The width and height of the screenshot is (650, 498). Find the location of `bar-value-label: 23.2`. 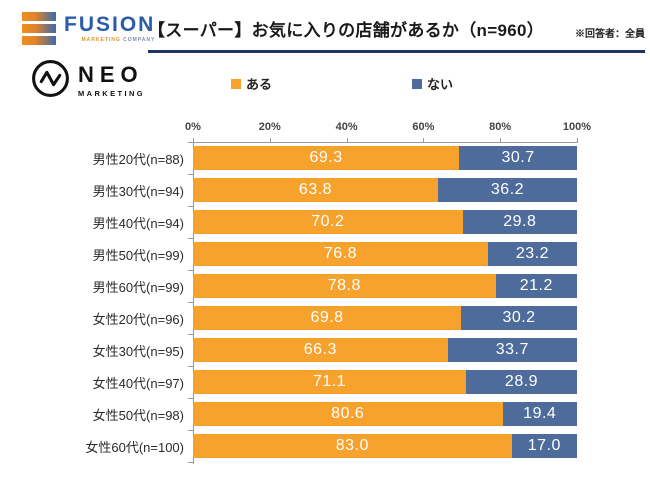

bar-value-label: 23.2 is located at coordinates (532, 253).